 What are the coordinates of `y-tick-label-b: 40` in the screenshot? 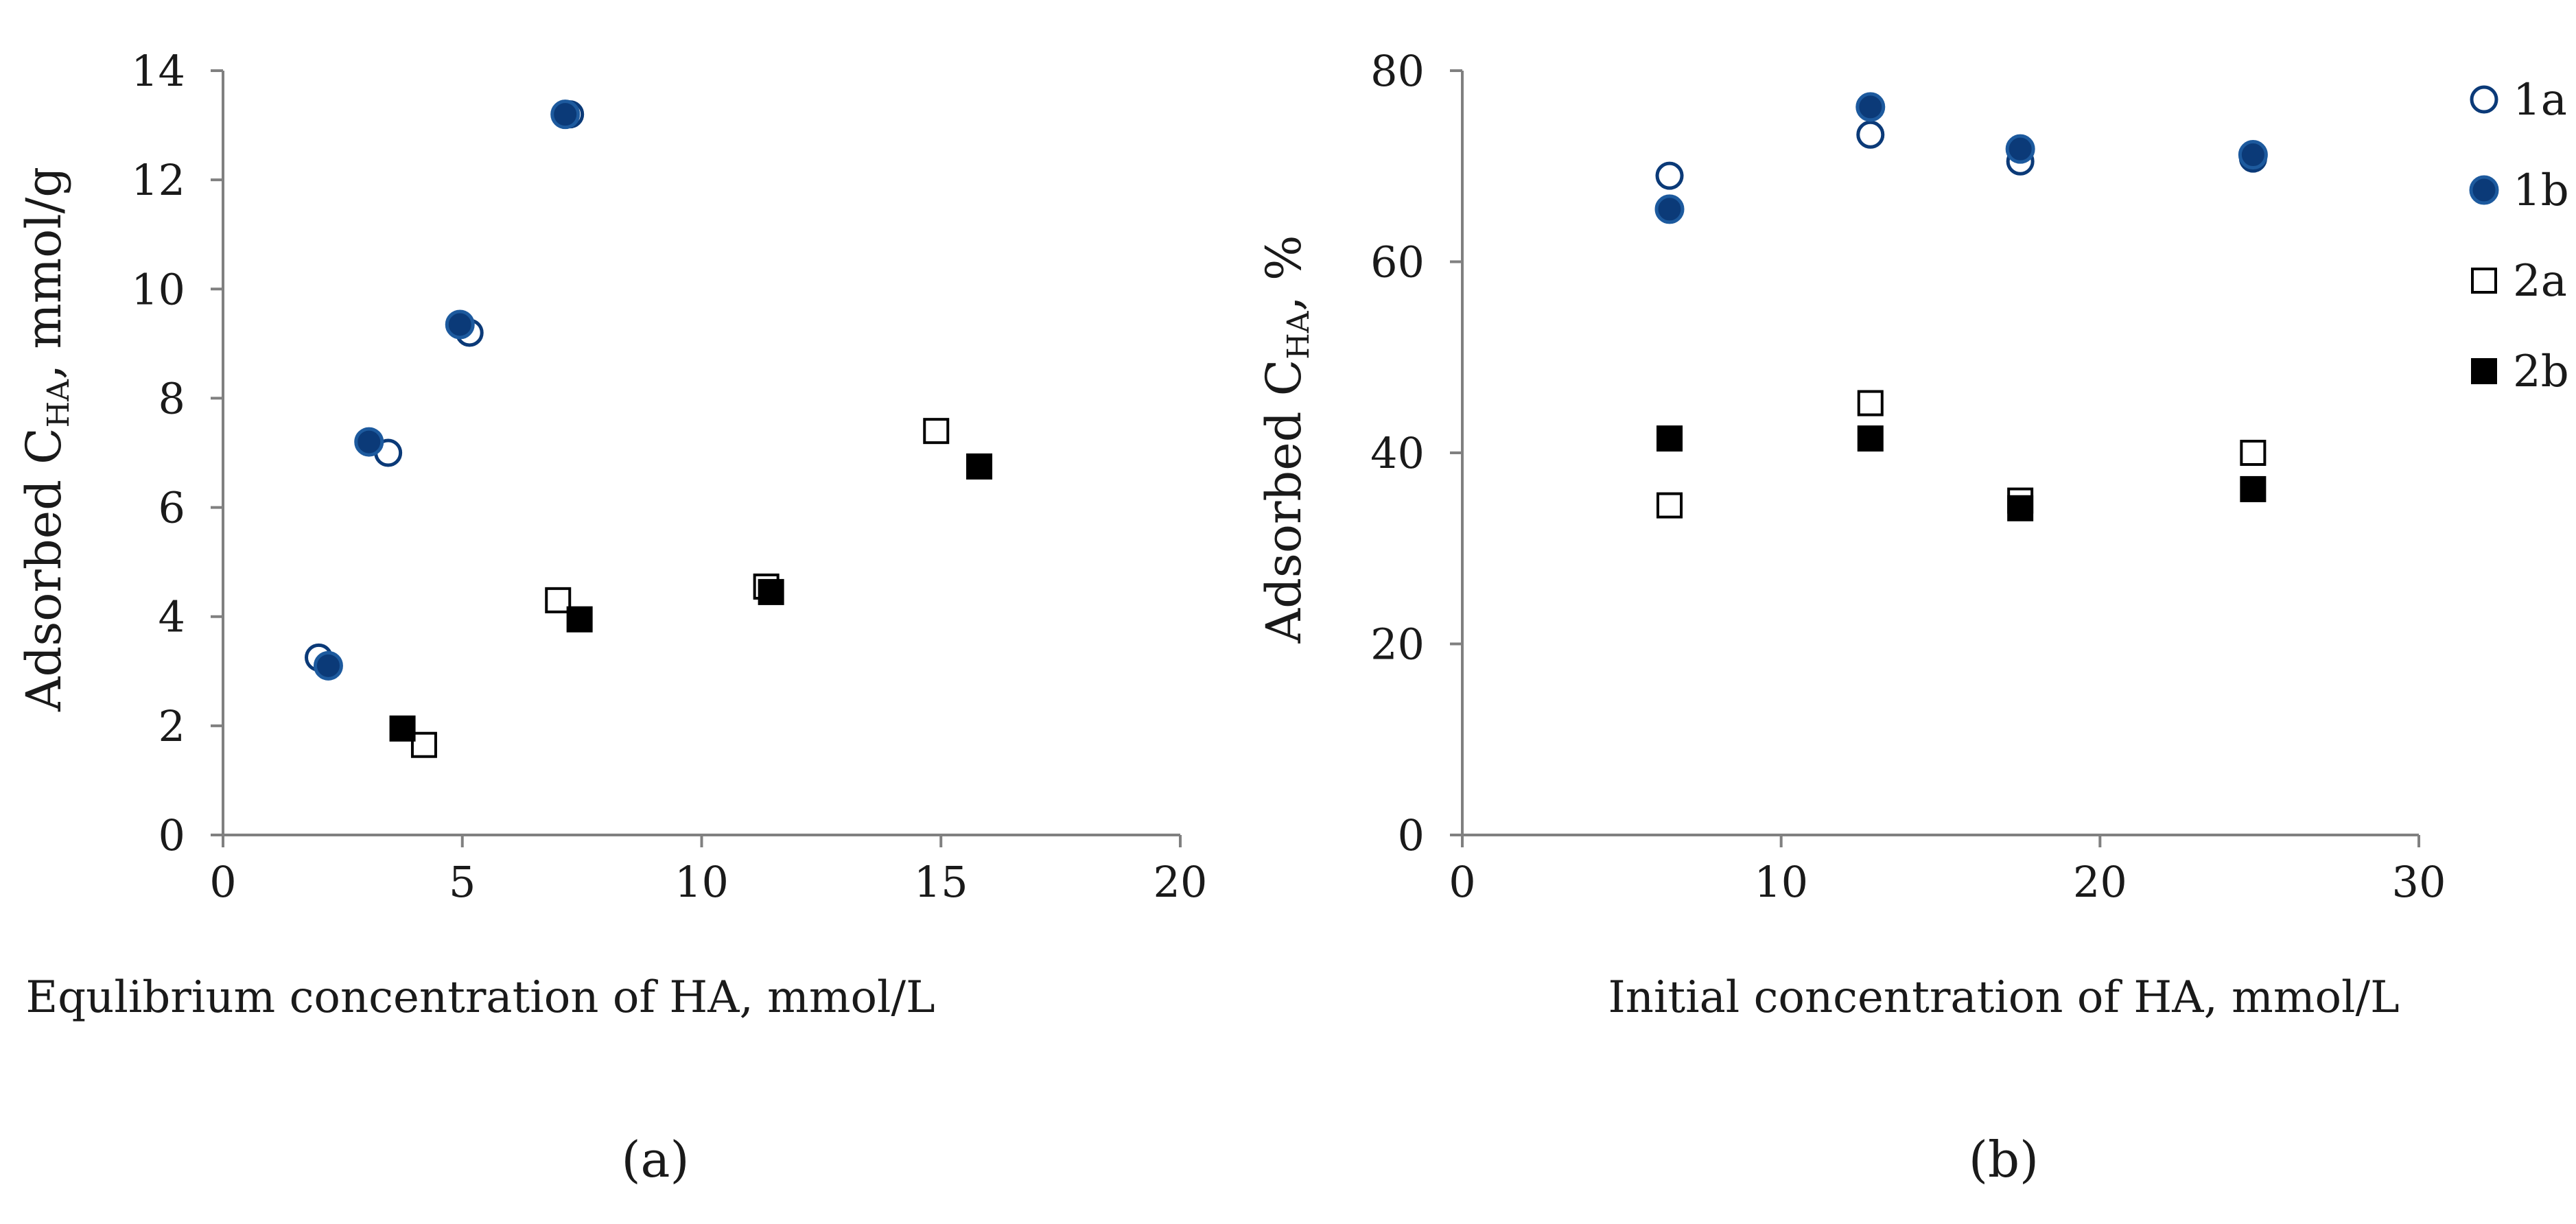 It's located at (1397, 453).